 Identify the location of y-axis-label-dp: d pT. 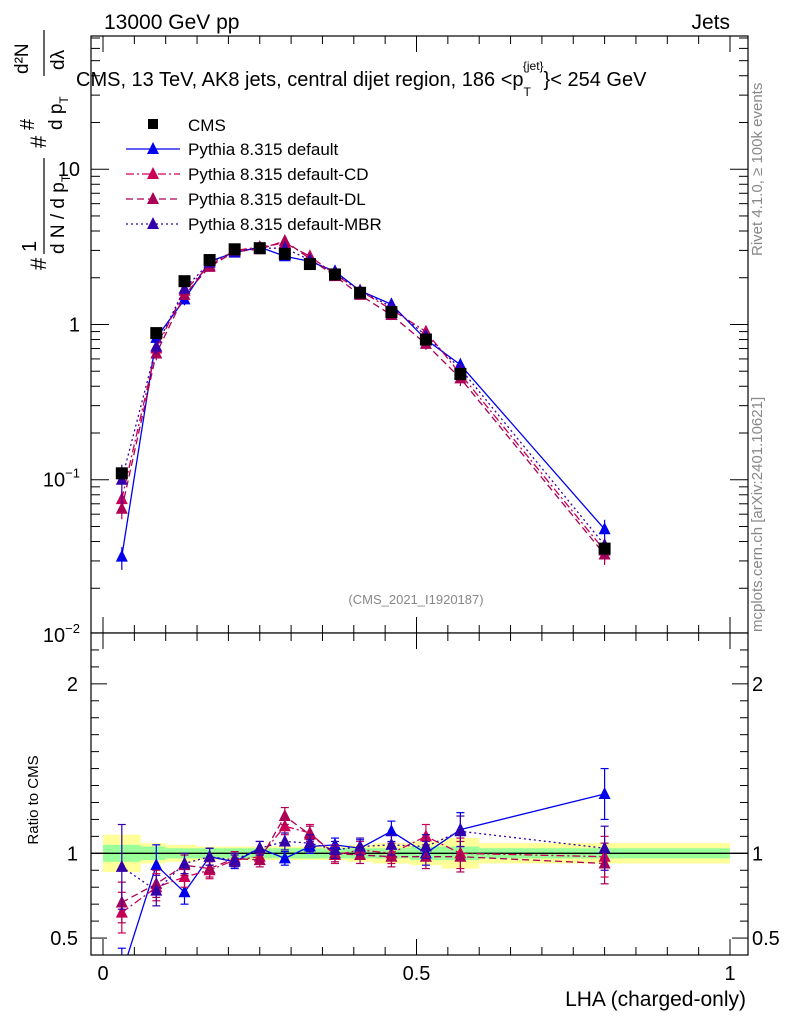
(58, 113).